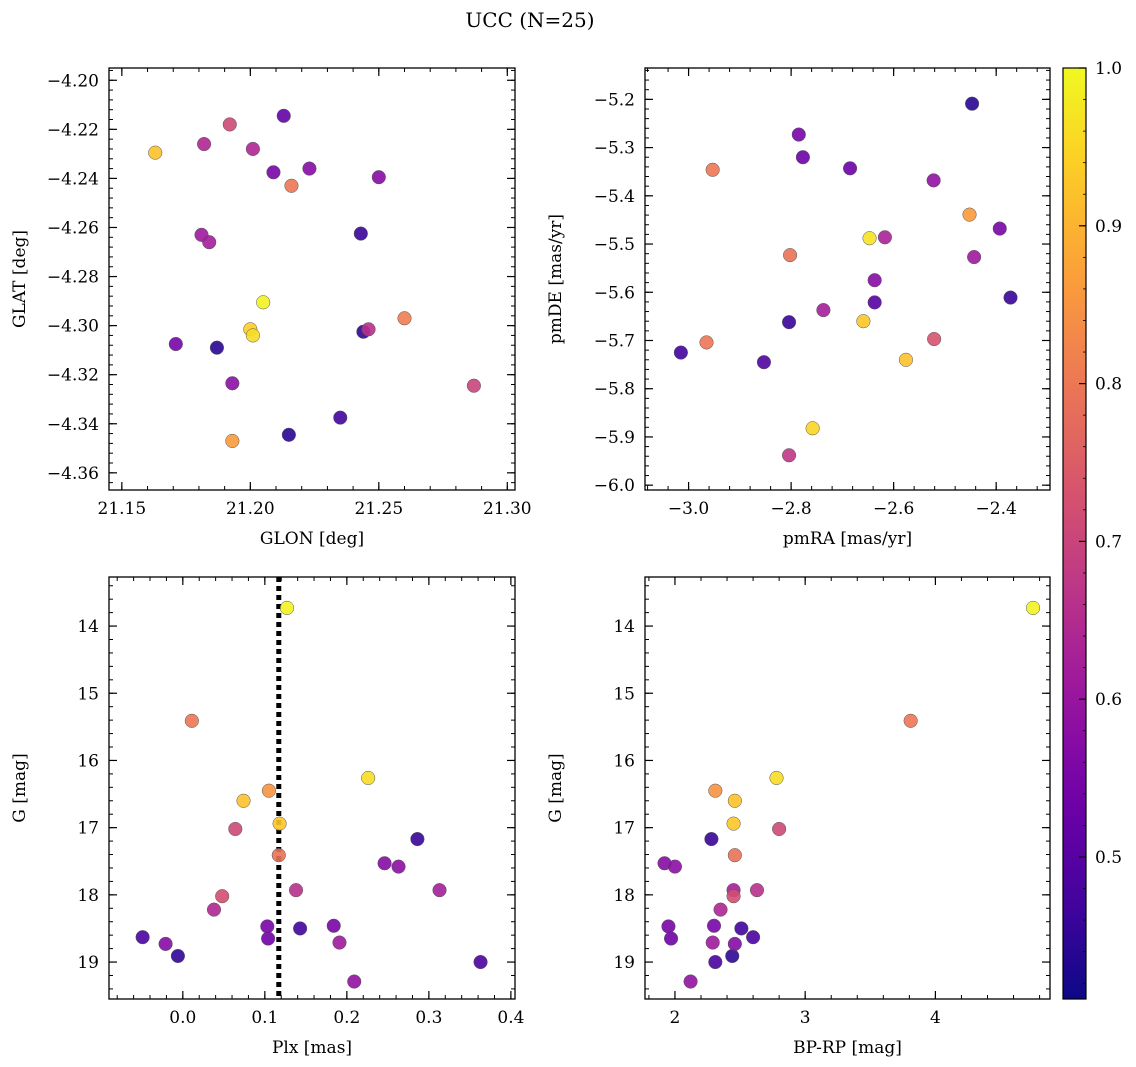 The width and height of the screenshot is (1136, 1067). Describe the element at coordinates (614, 390) in the screenshot. I see `y-tick-label: −5.8` at that location.